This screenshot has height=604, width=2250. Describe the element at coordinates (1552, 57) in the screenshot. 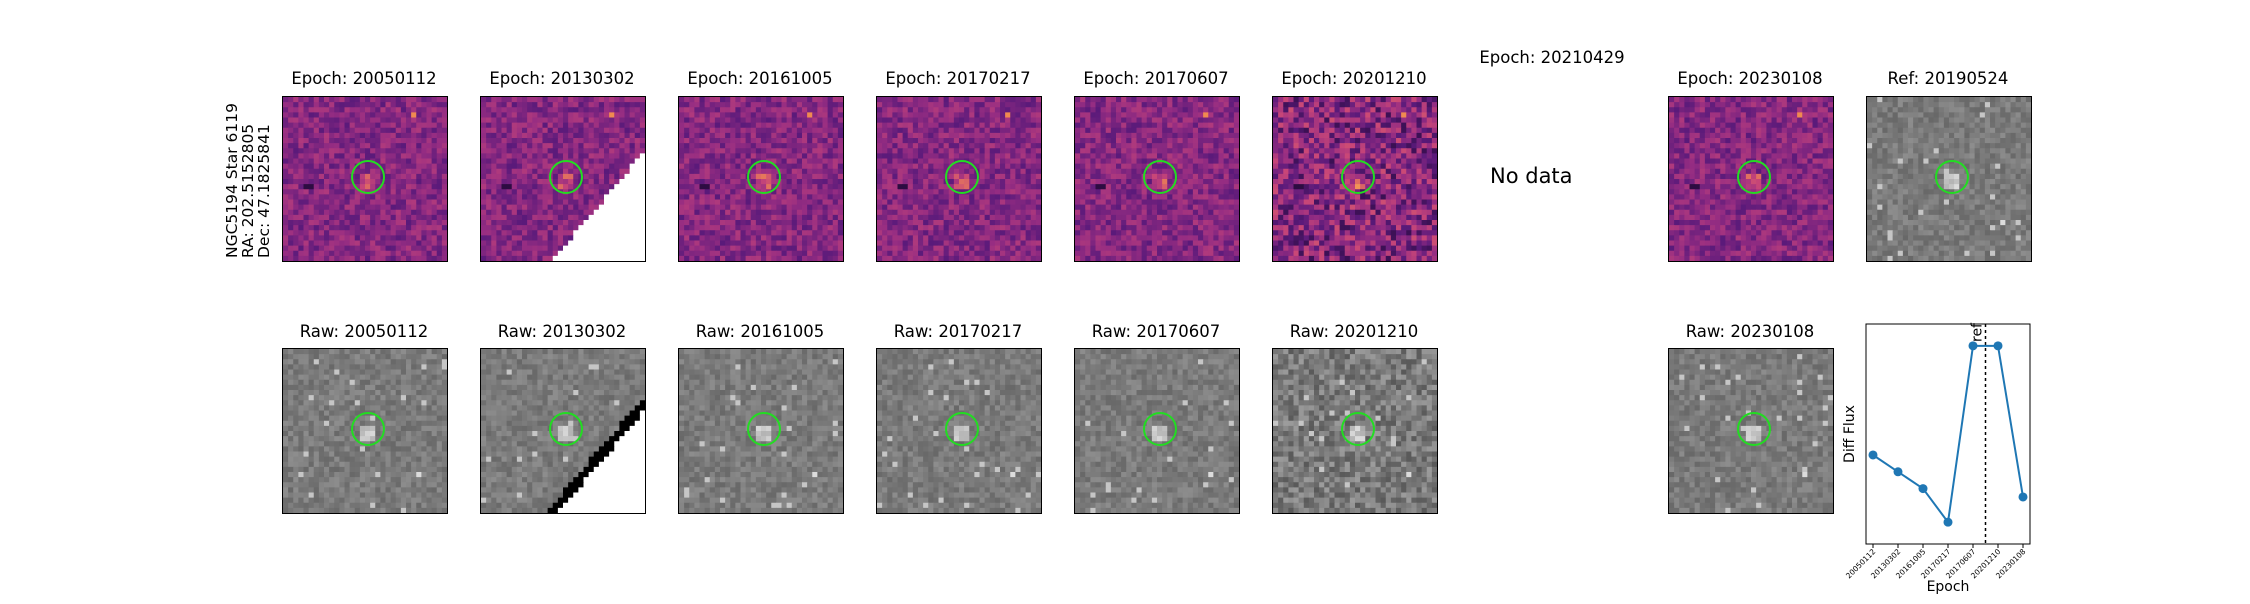

I see `diff-panel-title: Epoch: 20210429` at that location.